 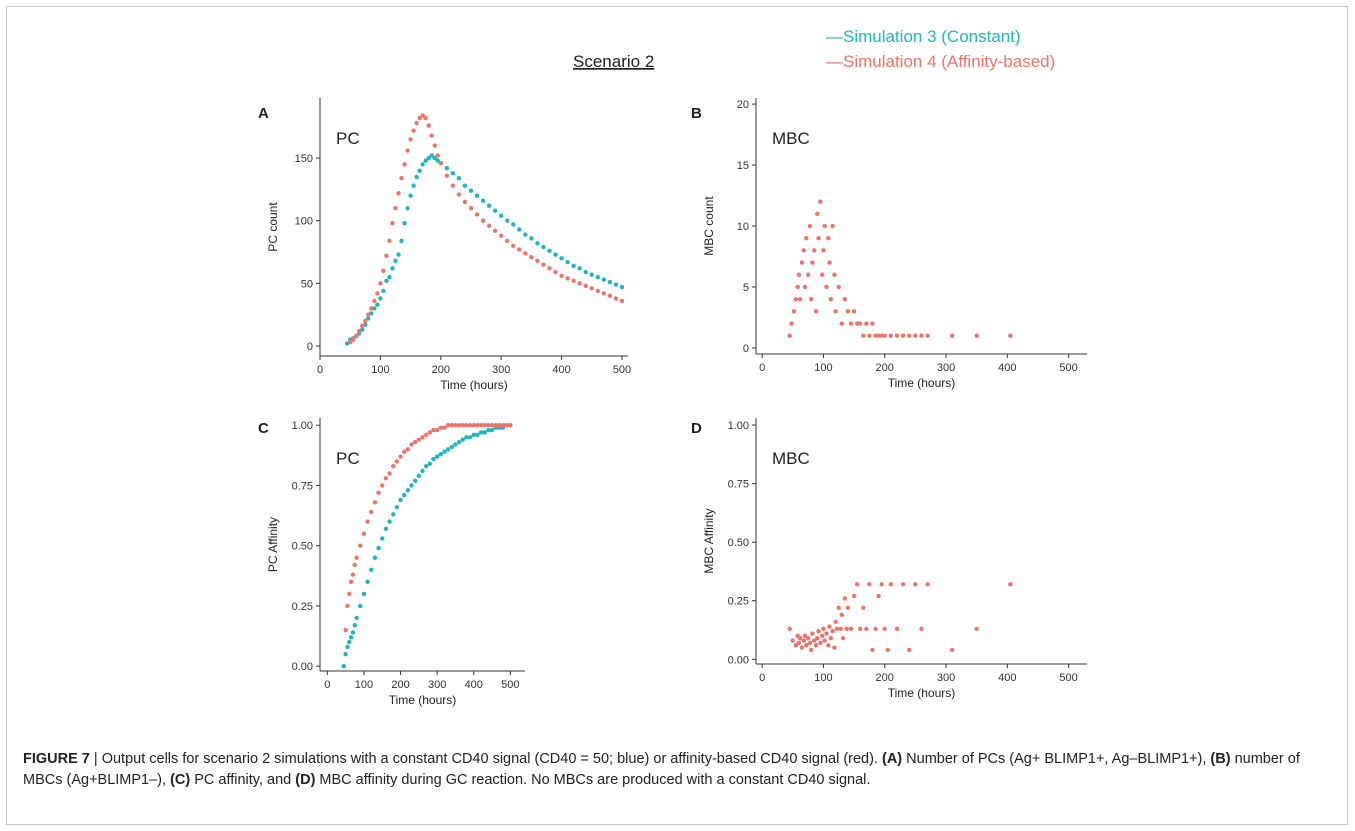 What do you see at coordinates (302, 667) in the screenshot?
I see `panel-c-y-tick-label: 0.00` at bounding box center [302, 667].